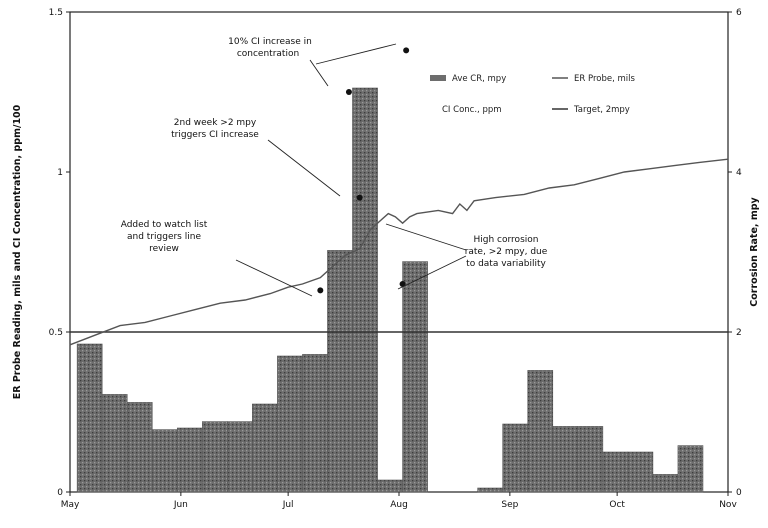 The image size is (768, 528). Describe the element at coordinates (399, 505) in the screenshot. I see `x-tick-label: Aug` at that location.